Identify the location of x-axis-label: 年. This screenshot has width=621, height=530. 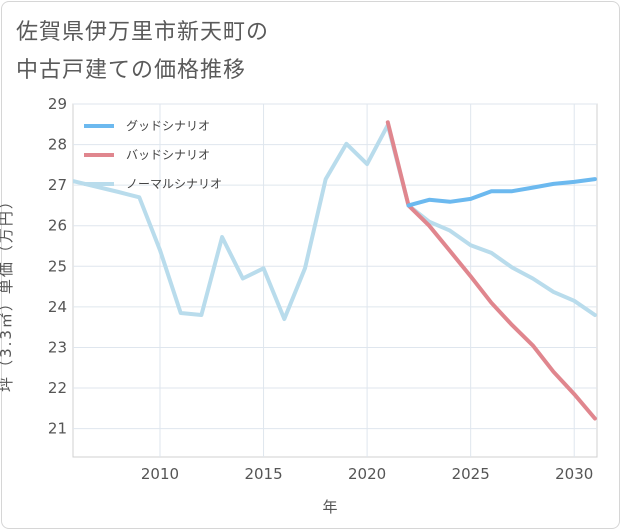
(330, 507).